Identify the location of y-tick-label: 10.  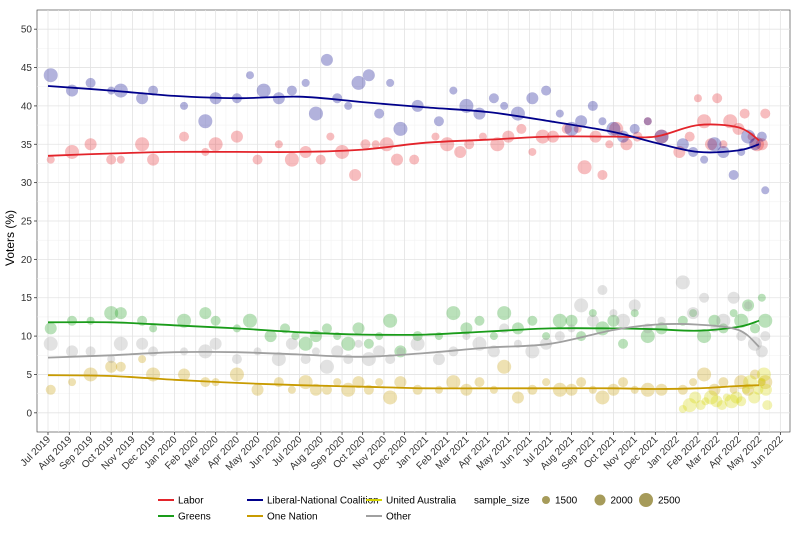
(27, 337).